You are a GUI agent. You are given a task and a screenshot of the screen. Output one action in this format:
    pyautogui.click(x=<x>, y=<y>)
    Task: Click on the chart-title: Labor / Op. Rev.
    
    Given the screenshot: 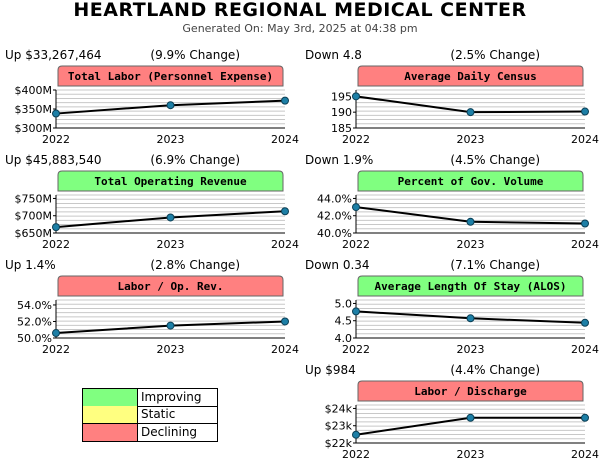 What is the action you would take?
    pyautogui.click(x=171, y=286)
    